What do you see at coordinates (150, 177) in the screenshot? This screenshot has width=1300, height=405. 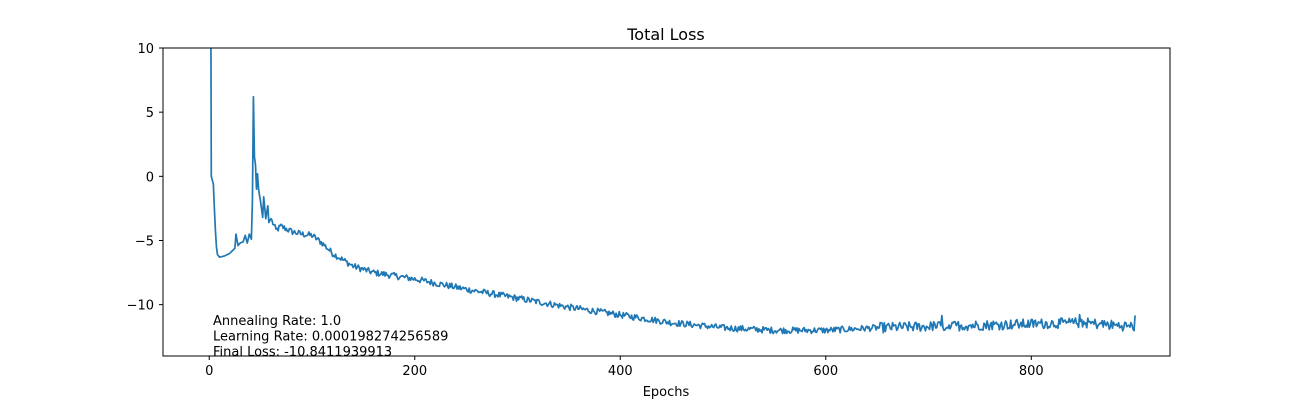 I see `y-tick-label: 0` at bounding box center [150, 177].